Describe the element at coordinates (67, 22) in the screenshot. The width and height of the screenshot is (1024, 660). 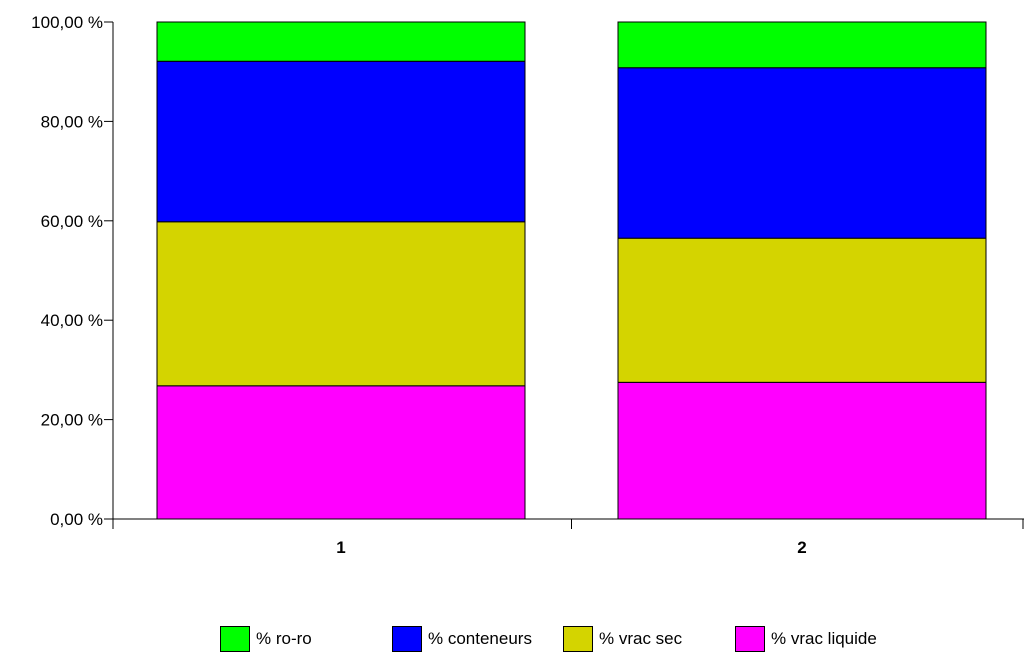
I see `y-tick-label: 100,00 %` at that location.